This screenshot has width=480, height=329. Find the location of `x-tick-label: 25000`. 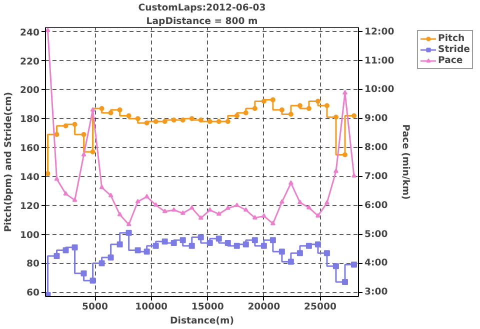

x-tick-label: 25000 is located at coordinates (320, 307).